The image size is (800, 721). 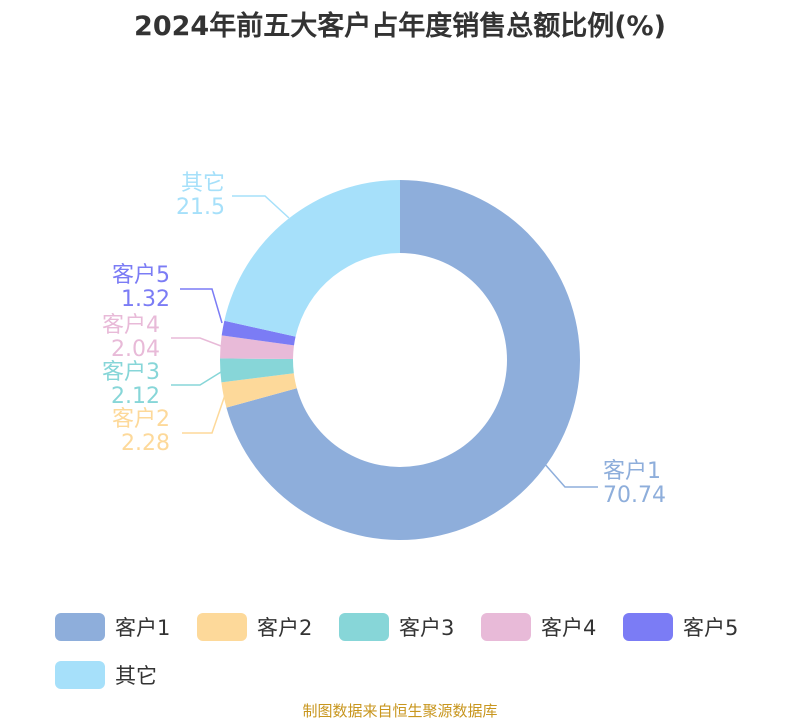 I want to click on label-name: 客户1, so click(x=632, y=471).